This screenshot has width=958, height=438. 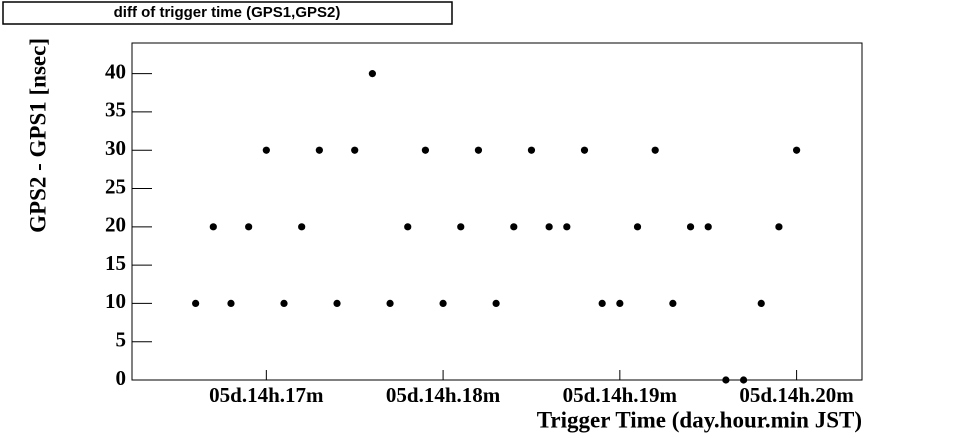 What do you see at coordinates (115, 71) in the screenshot?
I see `y-tick-label: 40` at bounding box center [115, 71].